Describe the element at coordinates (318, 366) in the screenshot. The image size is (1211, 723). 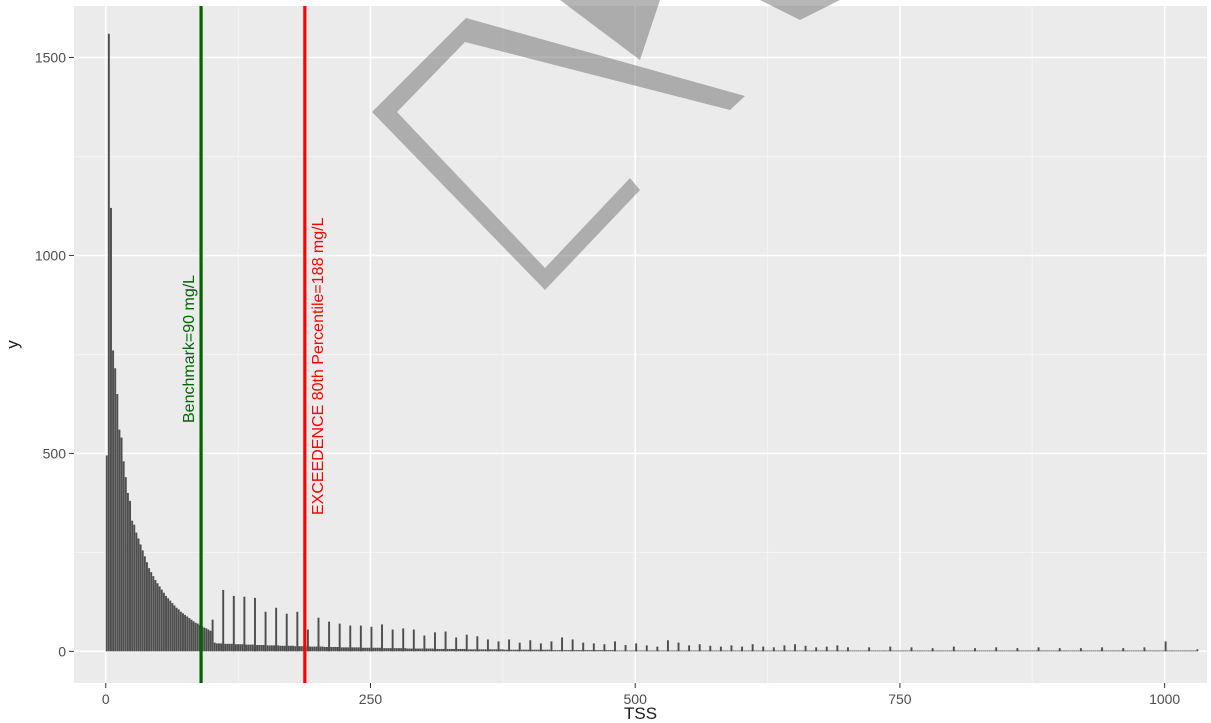
I see `exceedence-label: EXCEEDENCE 80th Percentile=188 mg/L` at that location.